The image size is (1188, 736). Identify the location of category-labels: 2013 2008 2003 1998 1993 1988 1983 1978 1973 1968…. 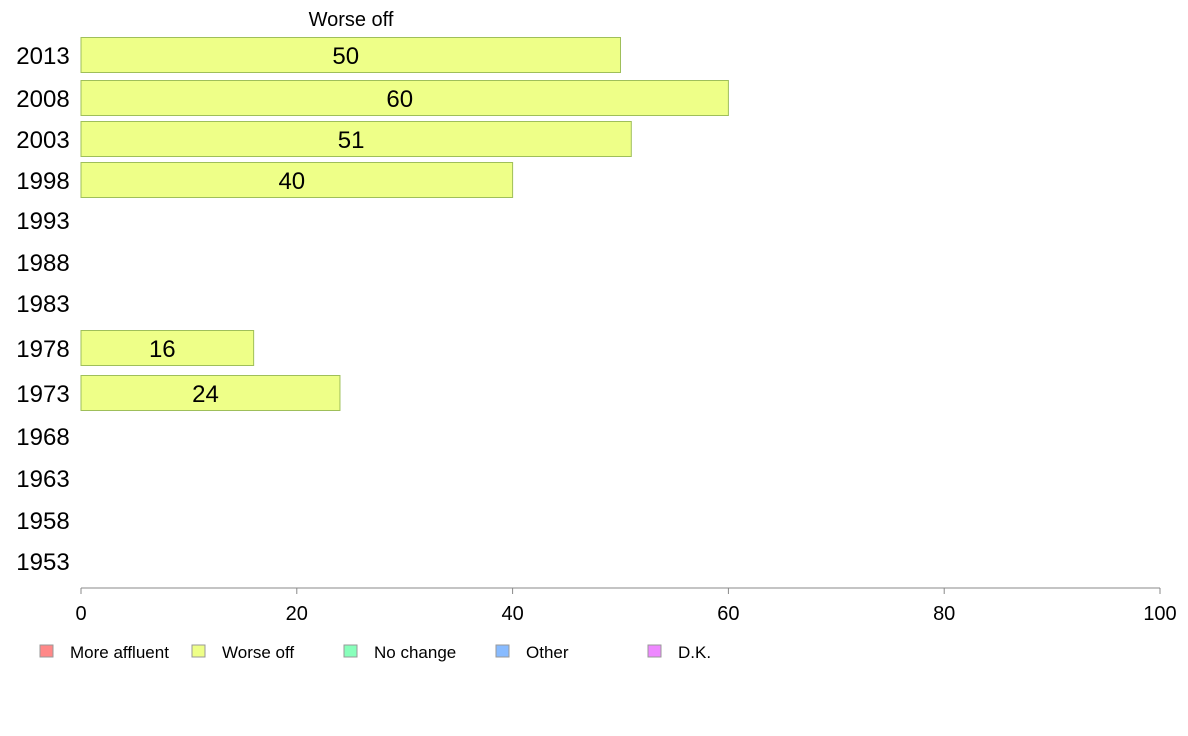
(42, 309).